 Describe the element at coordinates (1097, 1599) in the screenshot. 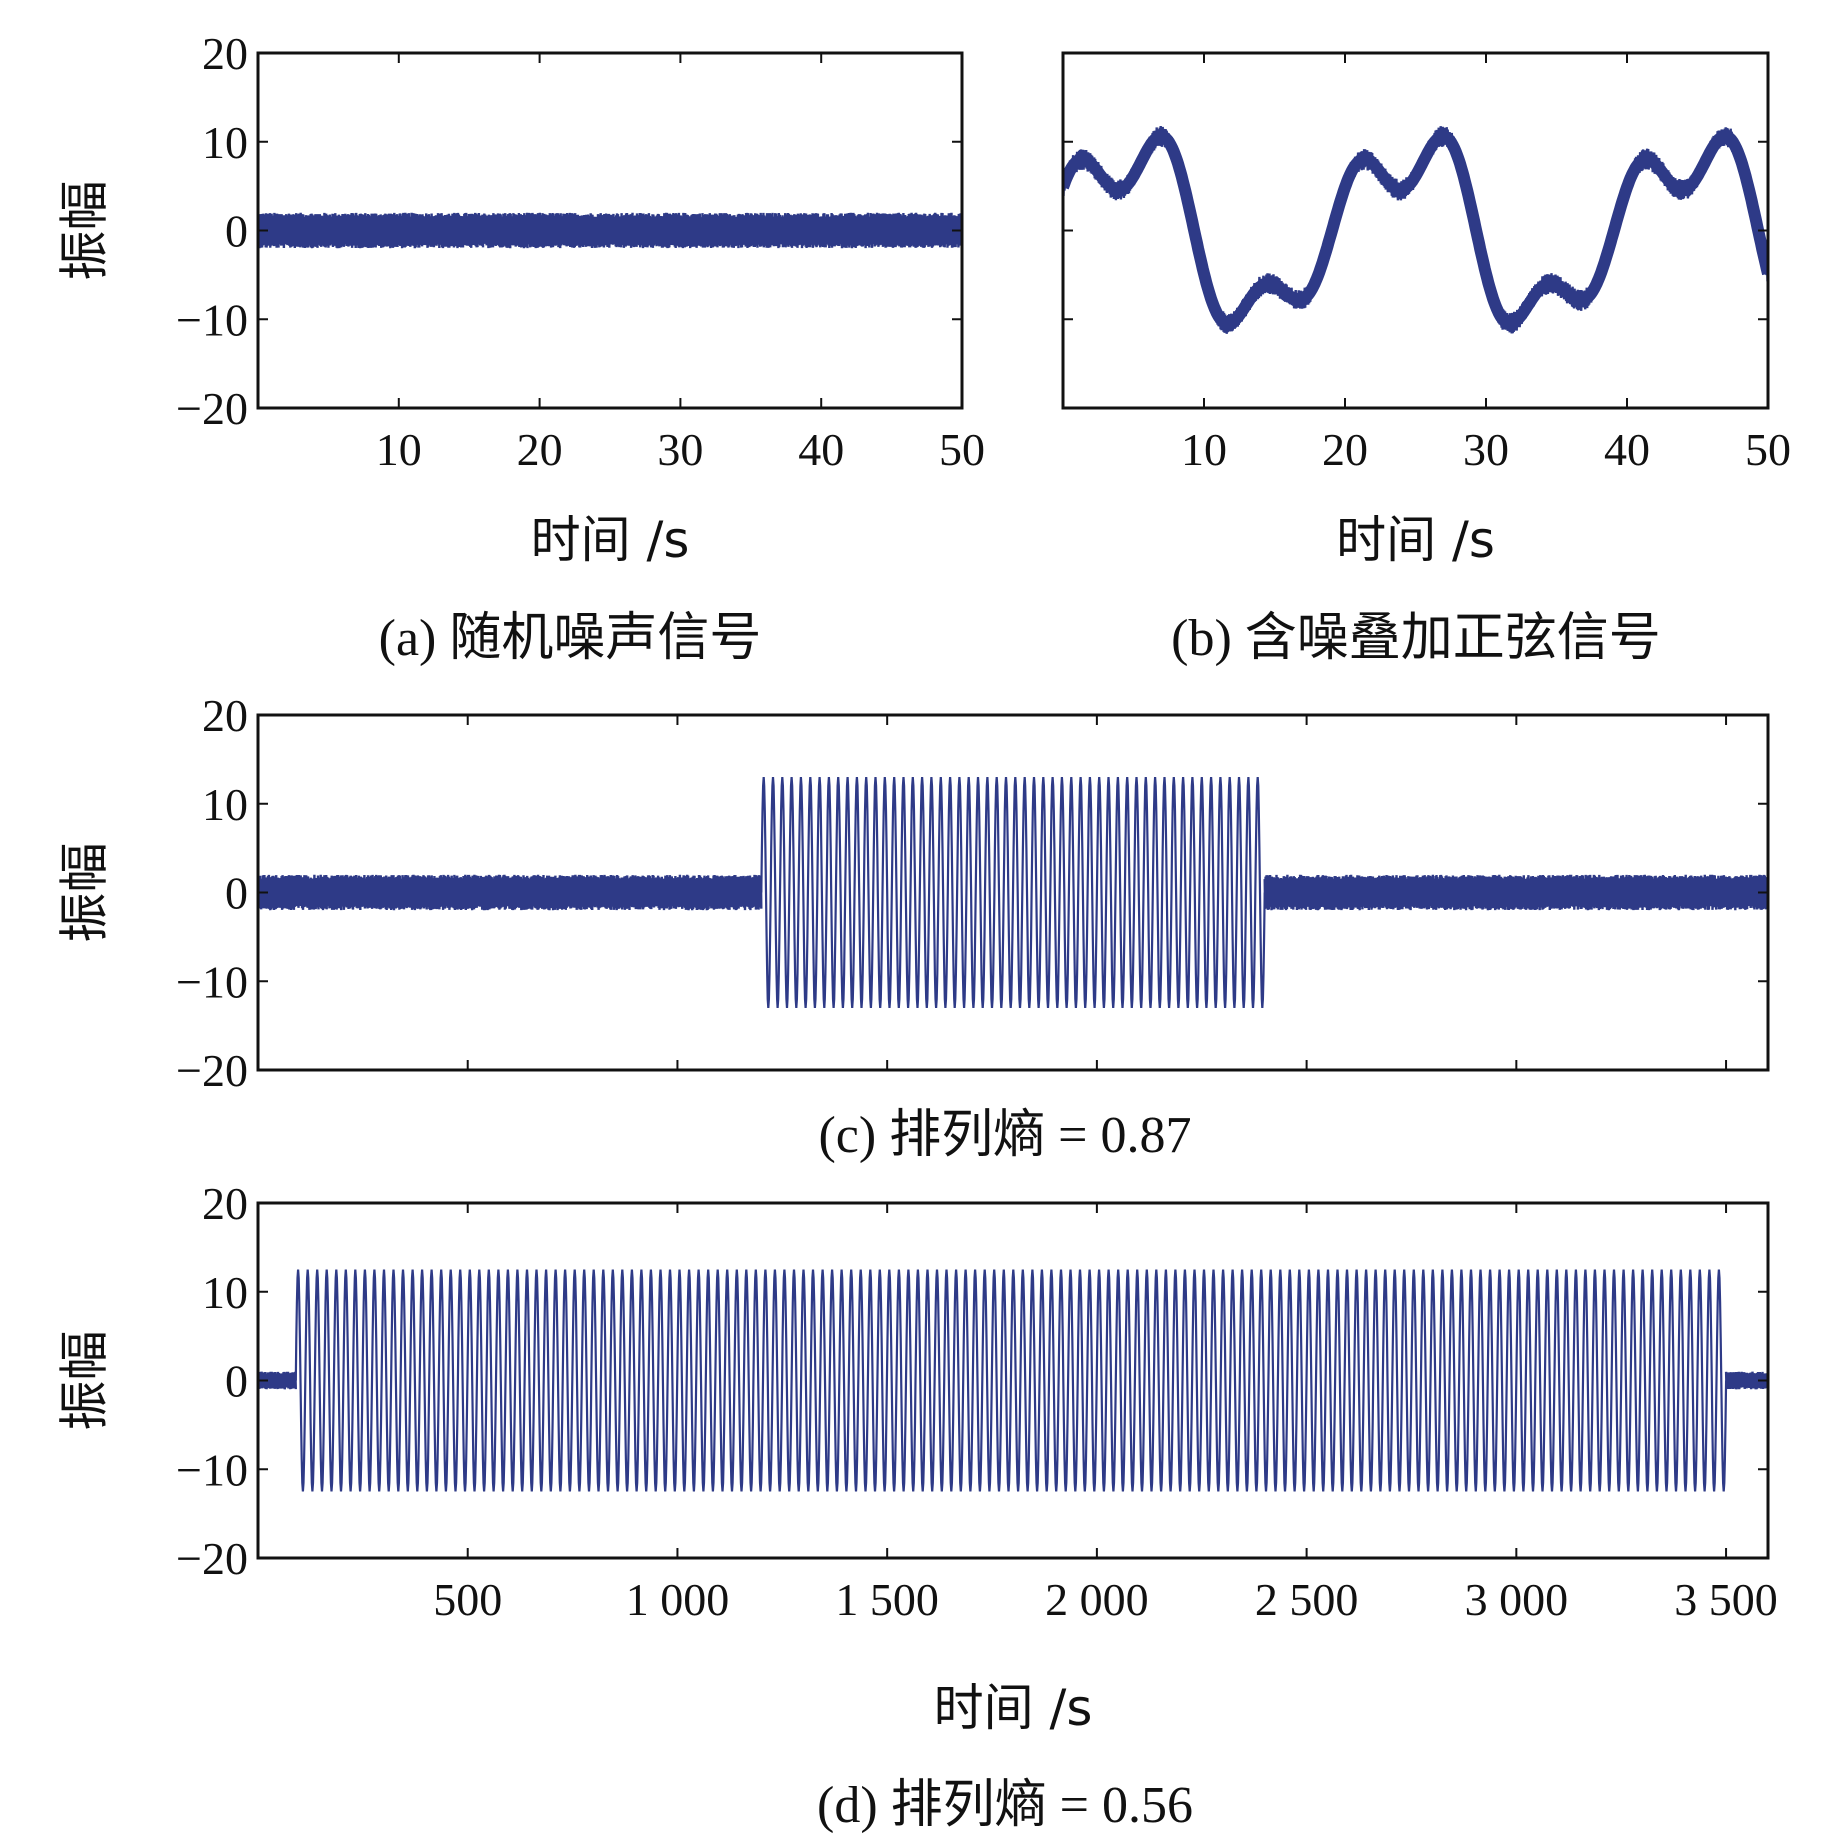

I see `x-tick-label: 2 000` at that location.